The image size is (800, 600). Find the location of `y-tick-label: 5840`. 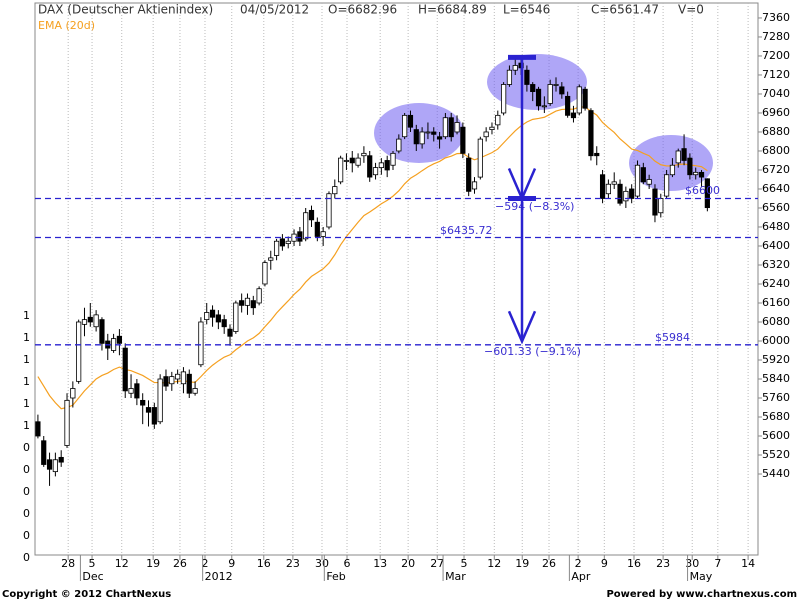

y-tick-label: 5840 is located at coordinates (776, 378).